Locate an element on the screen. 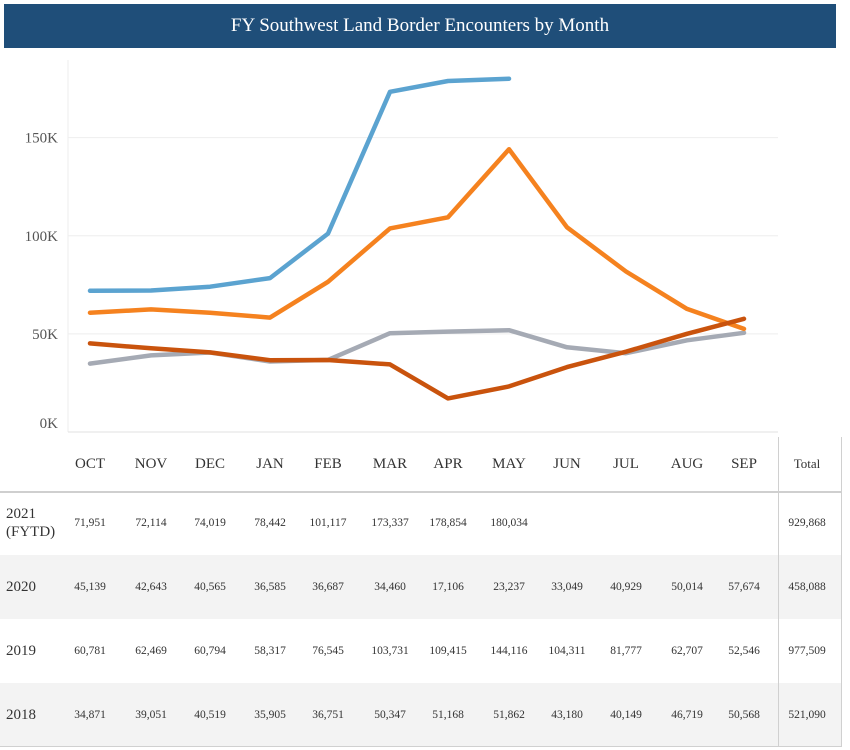  table-cell: 62,469 is located at coordinates (151, 651).